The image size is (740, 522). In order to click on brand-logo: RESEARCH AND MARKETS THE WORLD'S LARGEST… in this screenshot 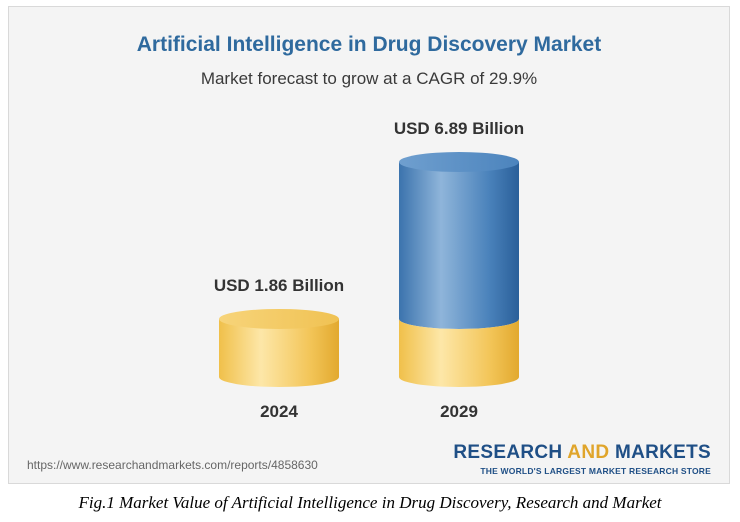, I will do `click(582, 460)`.